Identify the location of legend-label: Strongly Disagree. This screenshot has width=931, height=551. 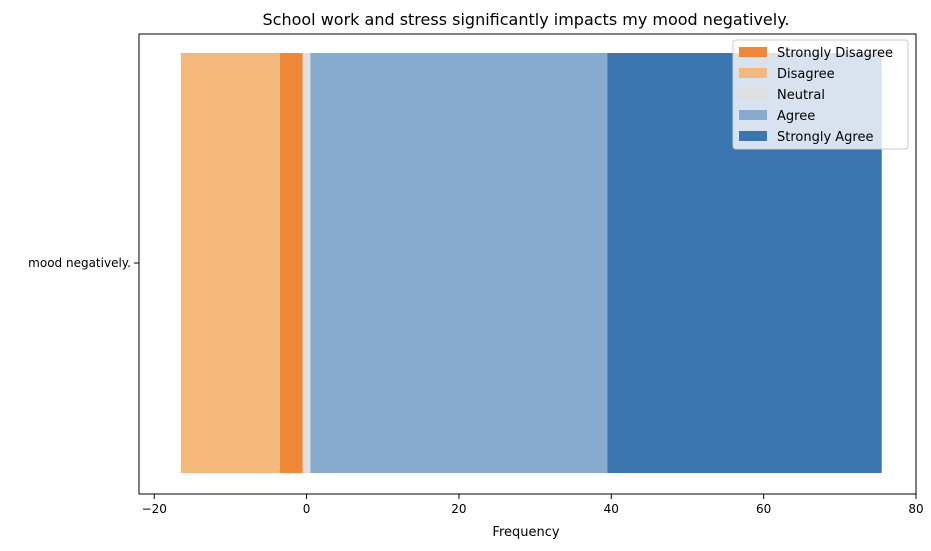
(835, 53).